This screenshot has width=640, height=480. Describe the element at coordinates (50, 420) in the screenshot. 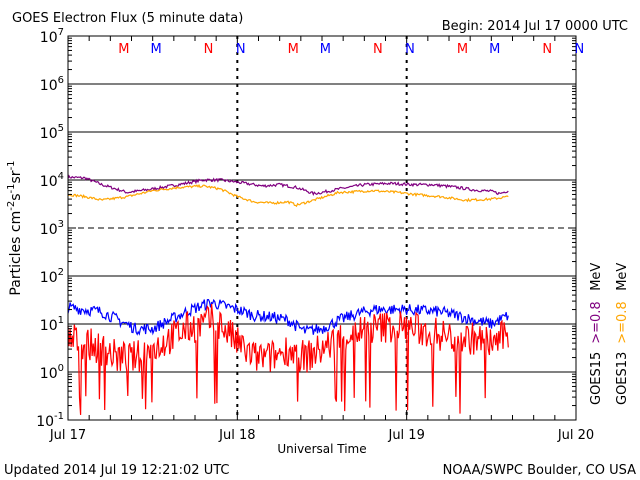

I see `y-tick-label: 10⁻¹` at that location.